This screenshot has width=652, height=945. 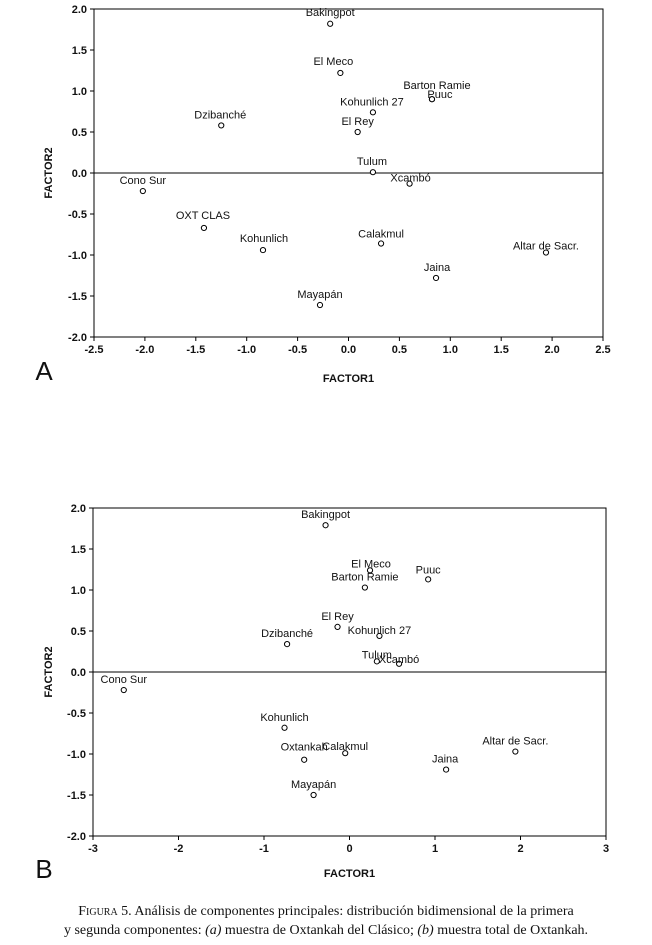 What do you see at coordinates (203, 216) in the screenshot?
I see `data-point-label: OXT CLAS` at bounding box center [203, 216].